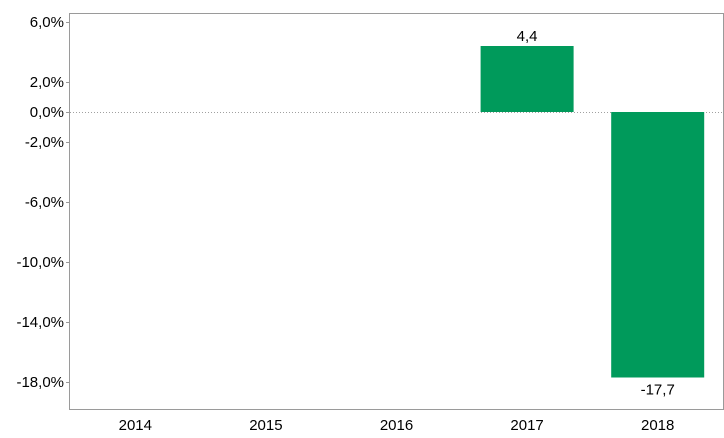 This screenshot has height=438, width=724. What do you see at coordinates (657, 425) in the screenshot?
I see `x-tick-label: 2018` at bounding box center [657, 425].